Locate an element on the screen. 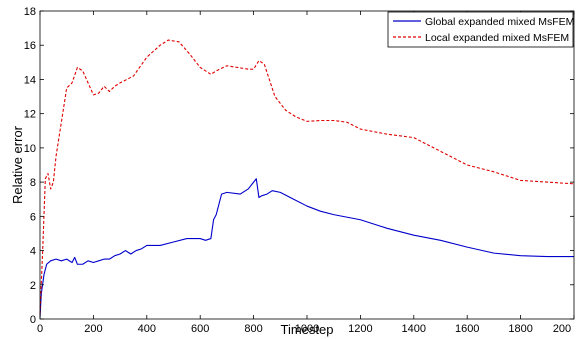 The height and width of the screenshot is (339, 582). legend-label-global: Global expanded mixed MsFEM is located at coordinates (499, 22).